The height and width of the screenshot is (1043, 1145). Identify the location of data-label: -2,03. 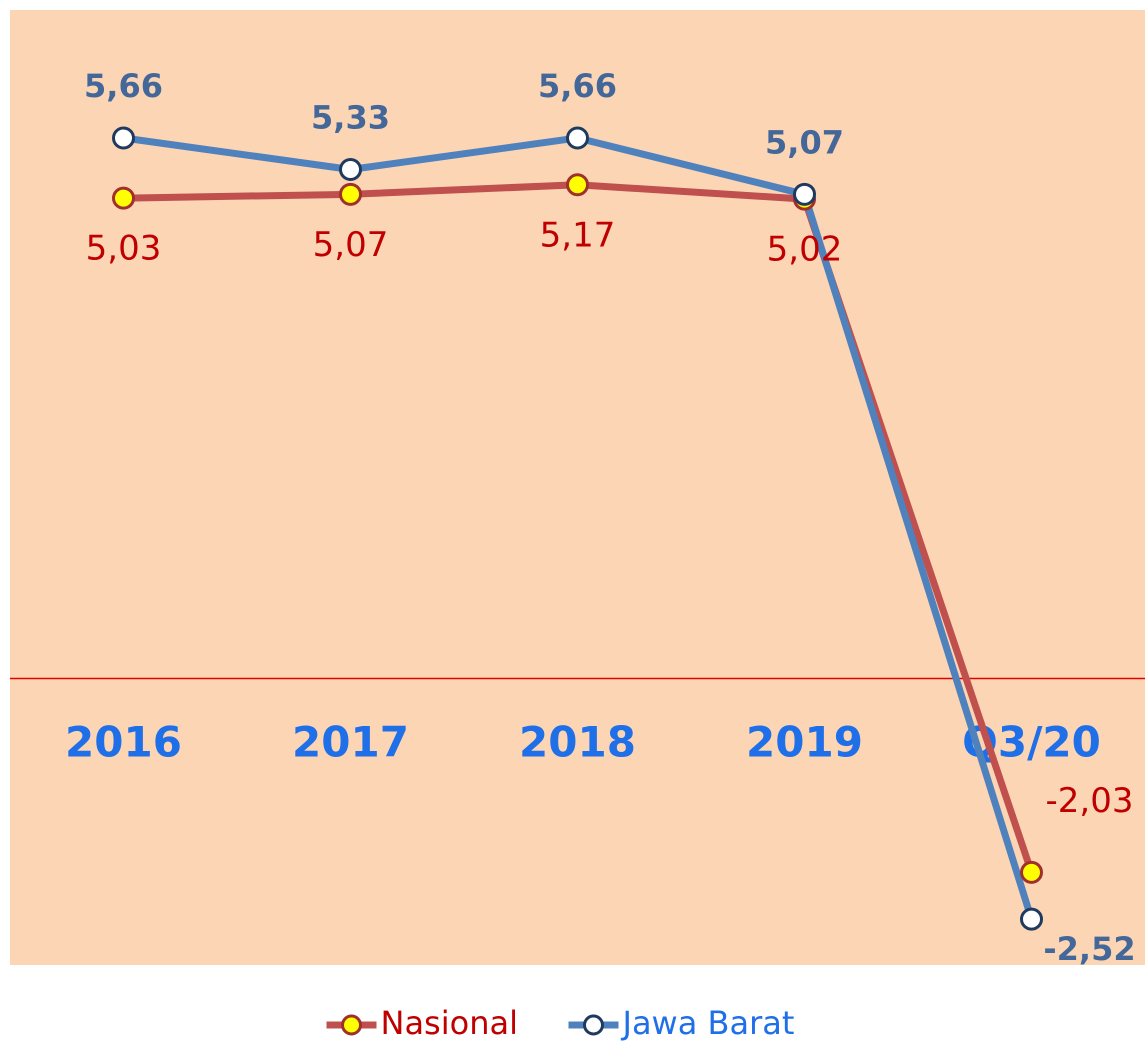
(1090, 801).